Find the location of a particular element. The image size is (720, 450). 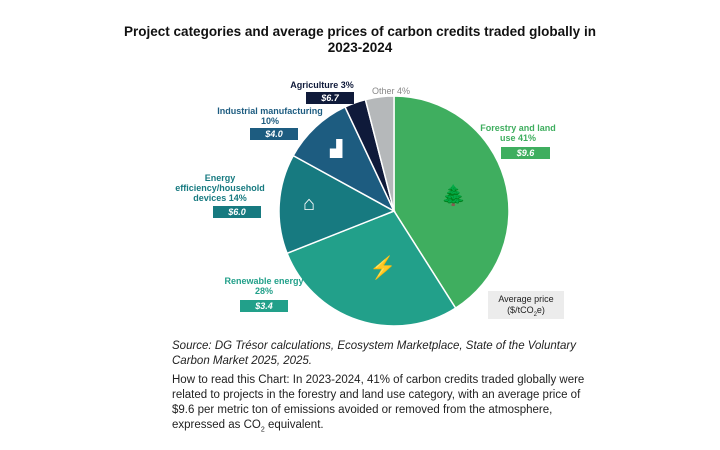

average-price-legend: Average price ($/tCO2e) is located at coordinates (526, 305).